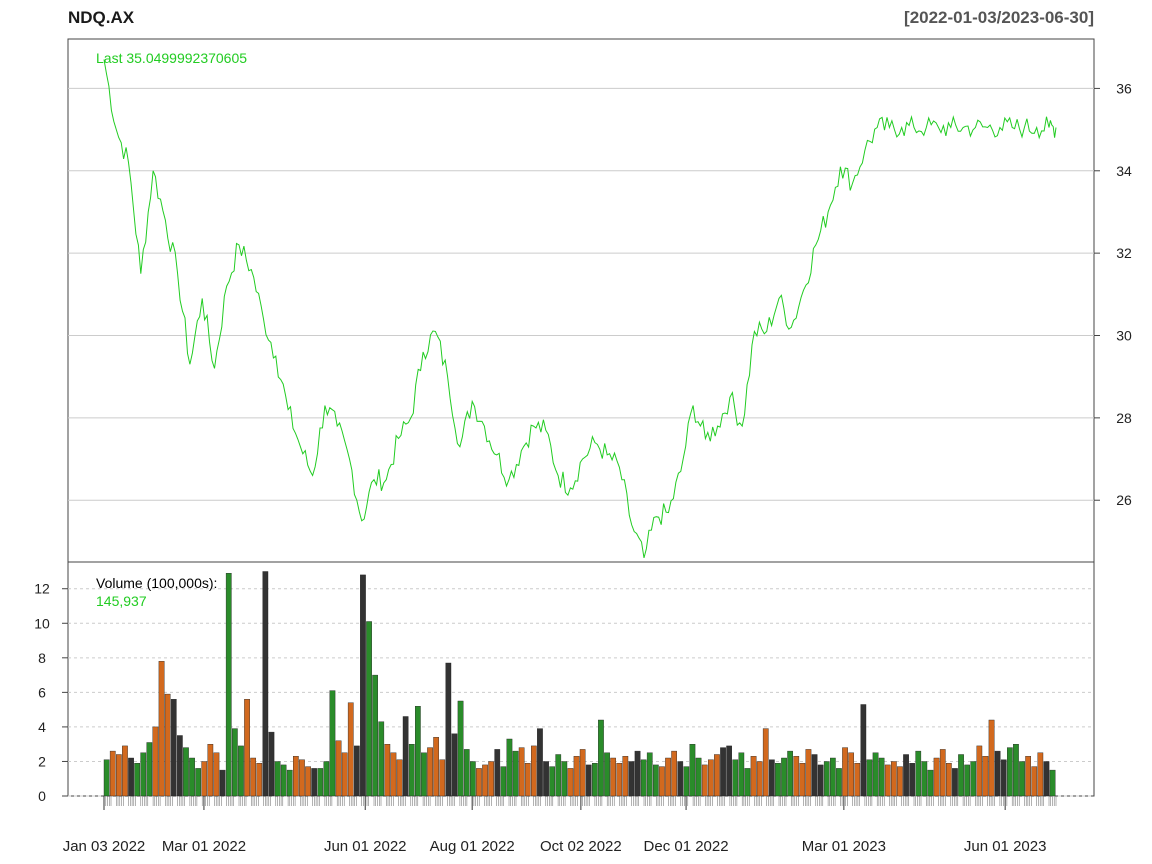 The image size is (1152, 864). I want to click on x-tick-label: Jun 01 2023, so click(1005, 846).